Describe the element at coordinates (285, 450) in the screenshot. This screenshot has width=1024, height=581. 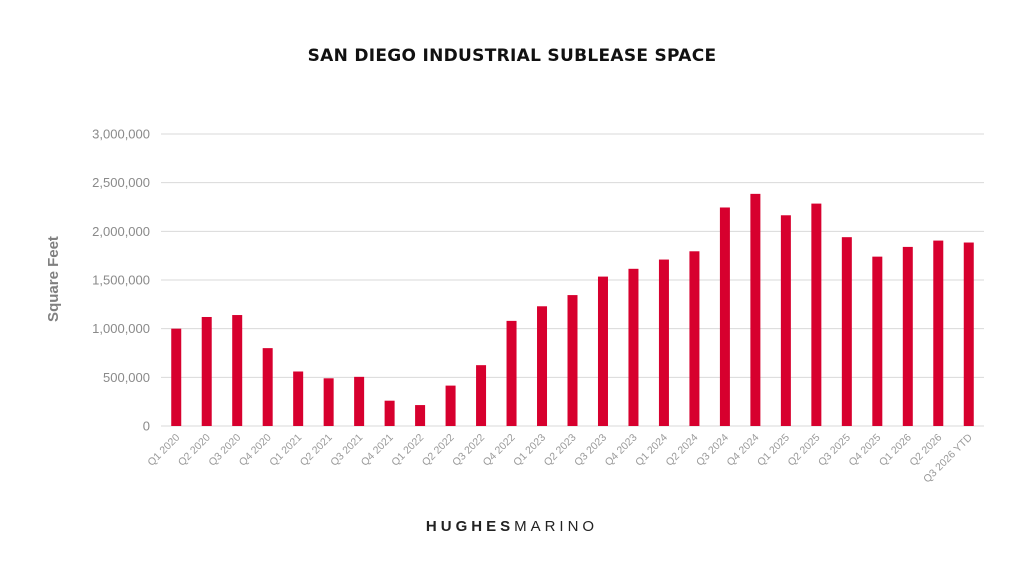
I see `x-tick-label: Q1 2021` at that location.